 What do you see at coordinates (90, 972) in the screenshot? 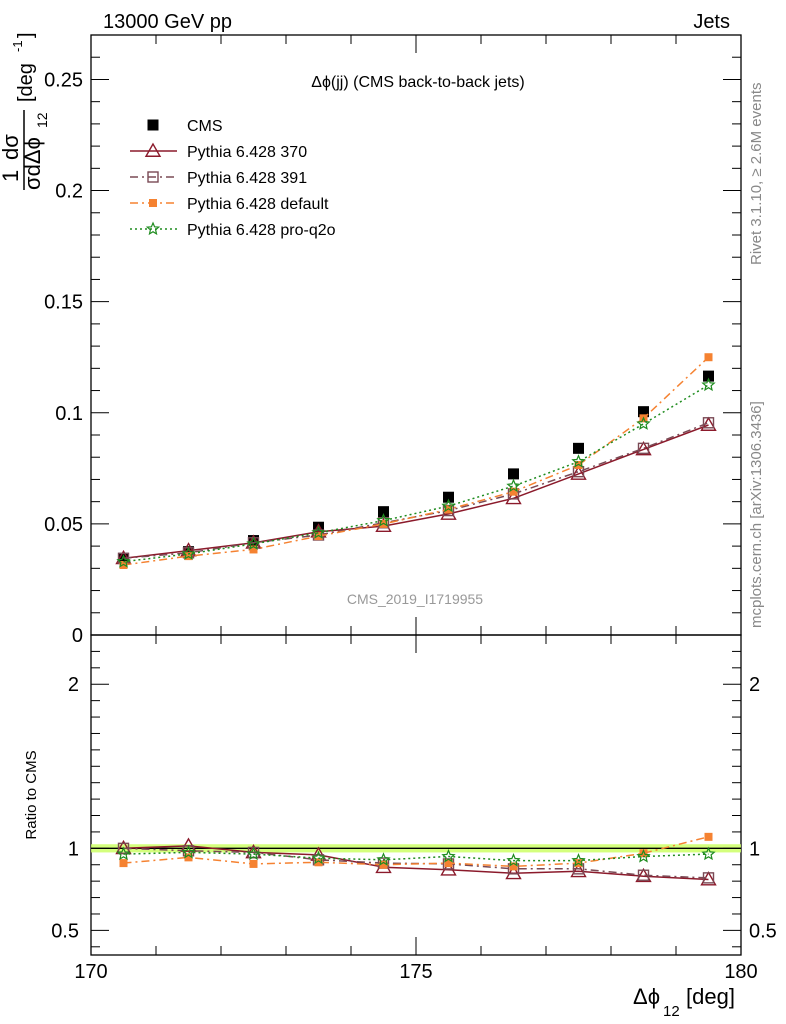
I see `xtick-label: 170` at bounding box center [90, 972].